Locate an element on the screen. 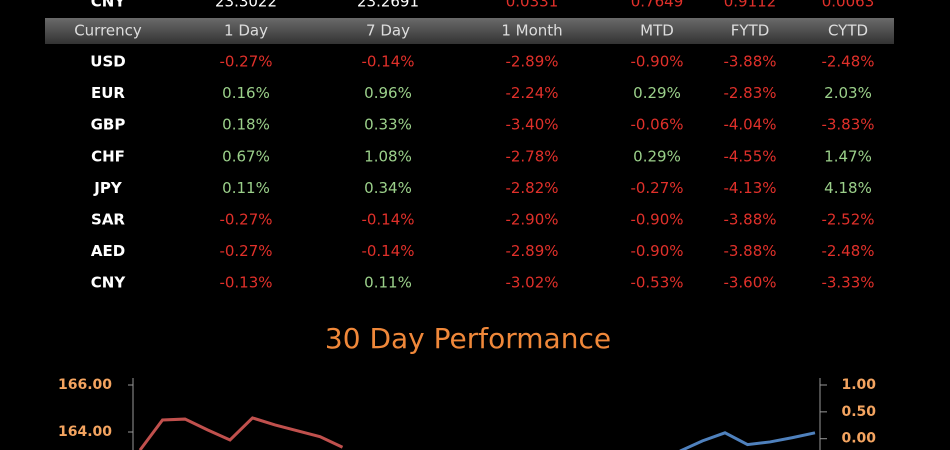 The image size is (950, 450). table-header-cell: MTD is located at coordinates (657, 31).